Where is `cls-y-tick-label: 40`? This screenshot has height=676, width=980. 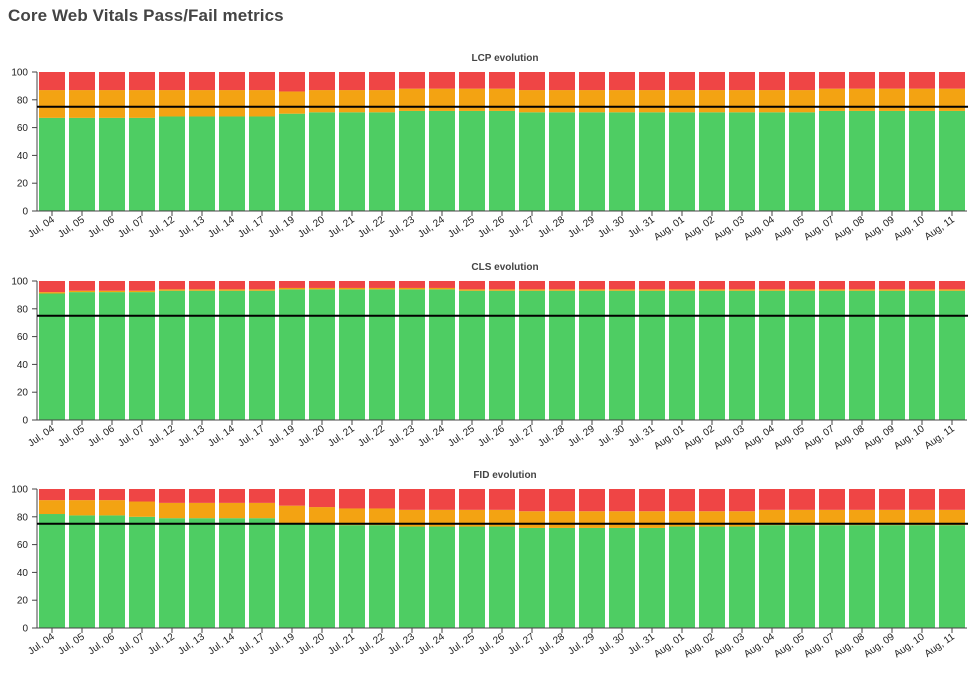
cls-y-tick-label: 40 is located at coordinates (23, 365).